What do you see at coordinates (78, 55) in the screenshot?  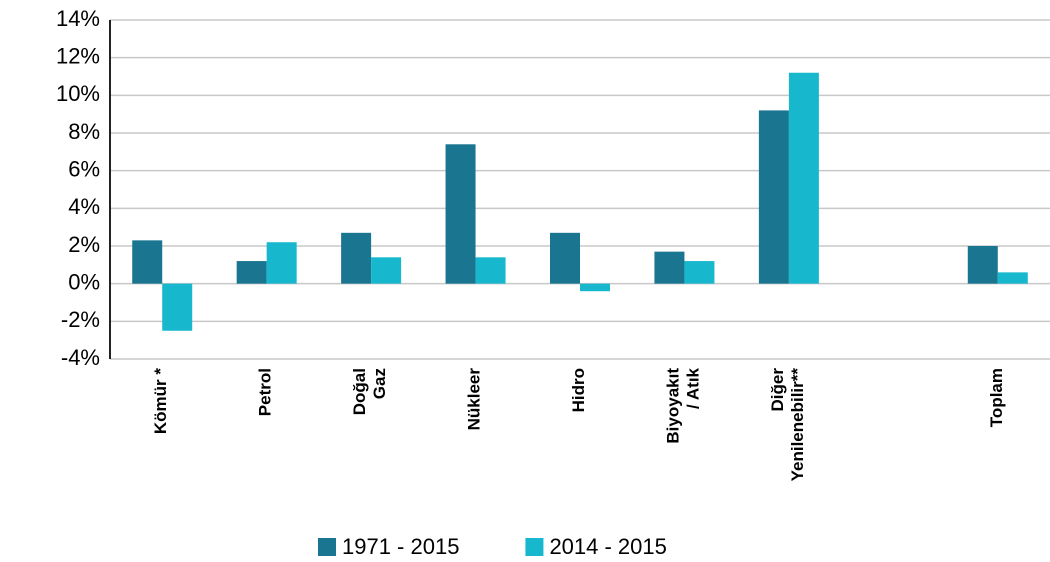 I see `y-tick-label: 12%` at bounding box center [78, 55].